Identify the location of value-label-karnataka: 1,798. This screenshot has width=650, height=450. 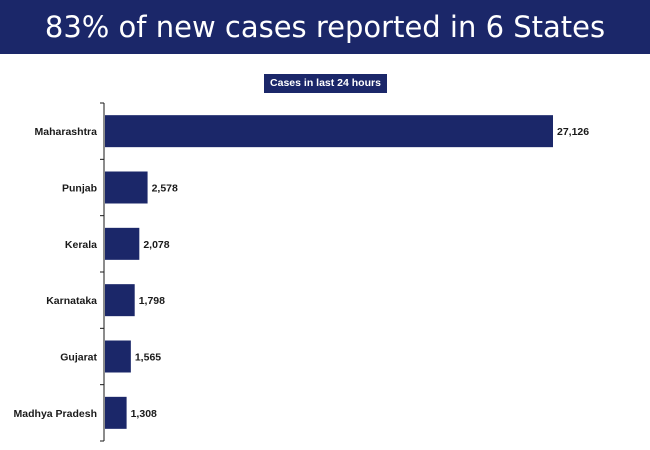
(152, 301).